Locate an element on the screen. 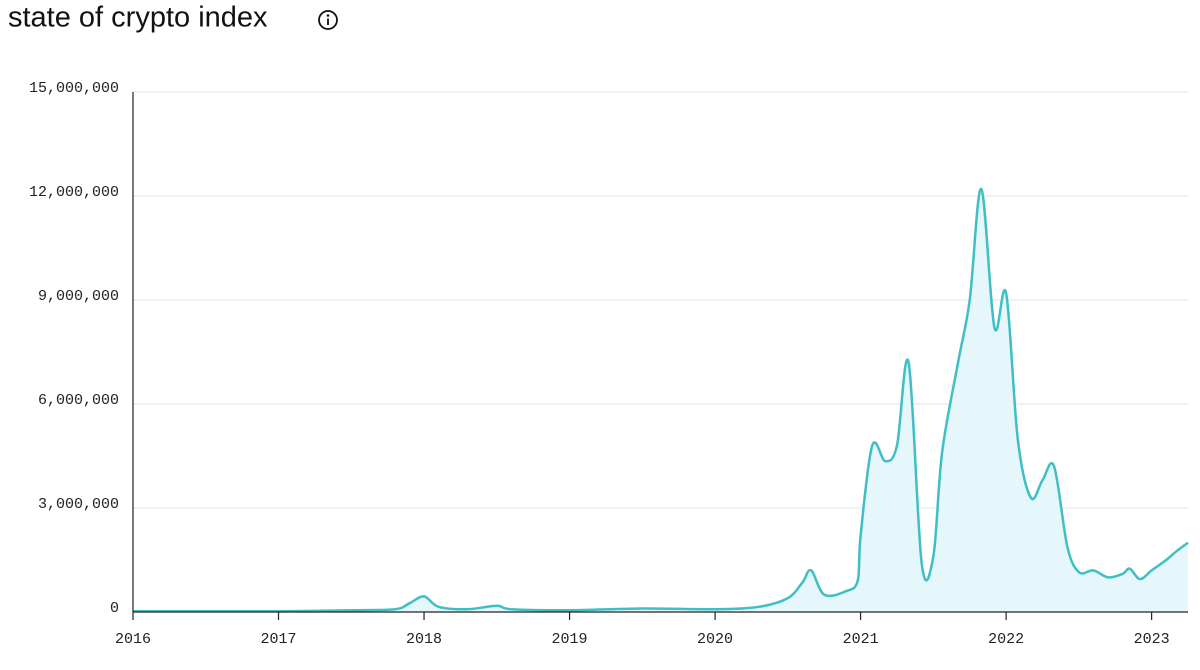 The height and width of the screenshot is (670, 1200). info-icon is located at coordinates (328, 20).